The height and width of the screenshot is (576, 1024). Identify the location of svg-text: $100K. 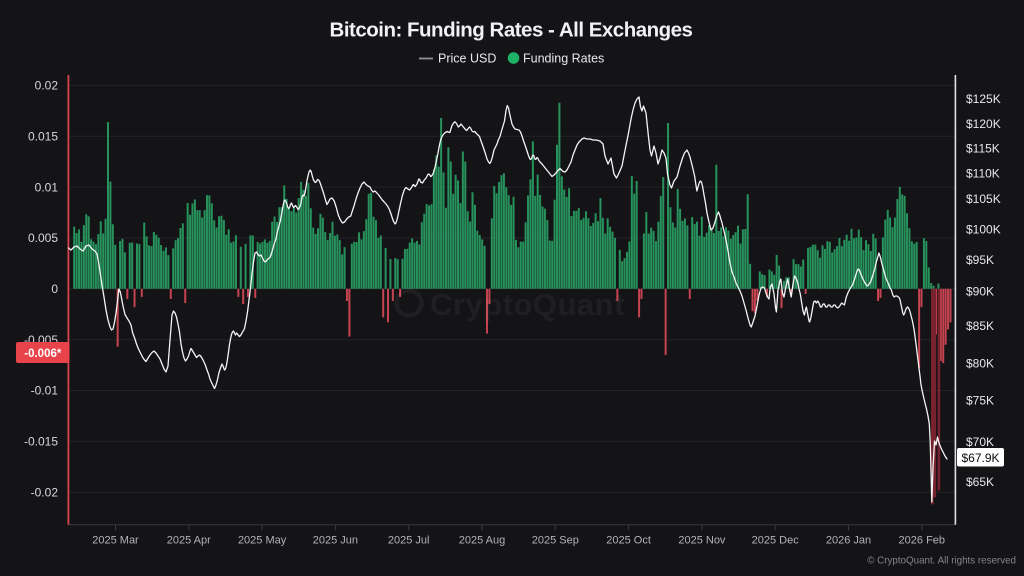
(983, 229).